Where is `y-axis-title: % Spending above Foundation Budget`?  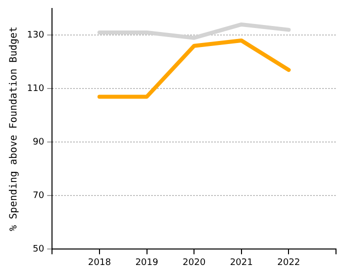 y-axis-title: % Spending above Foundation Budget is located at coordinates (14, 129).